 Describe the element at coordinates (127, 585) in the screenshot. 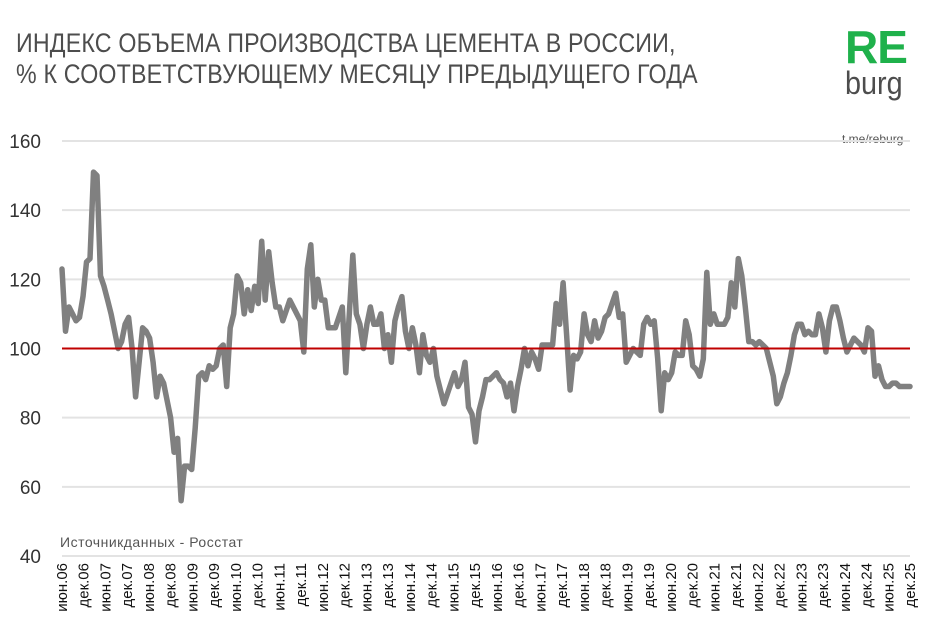

I see `x-tick-label: дек.07` at that location.